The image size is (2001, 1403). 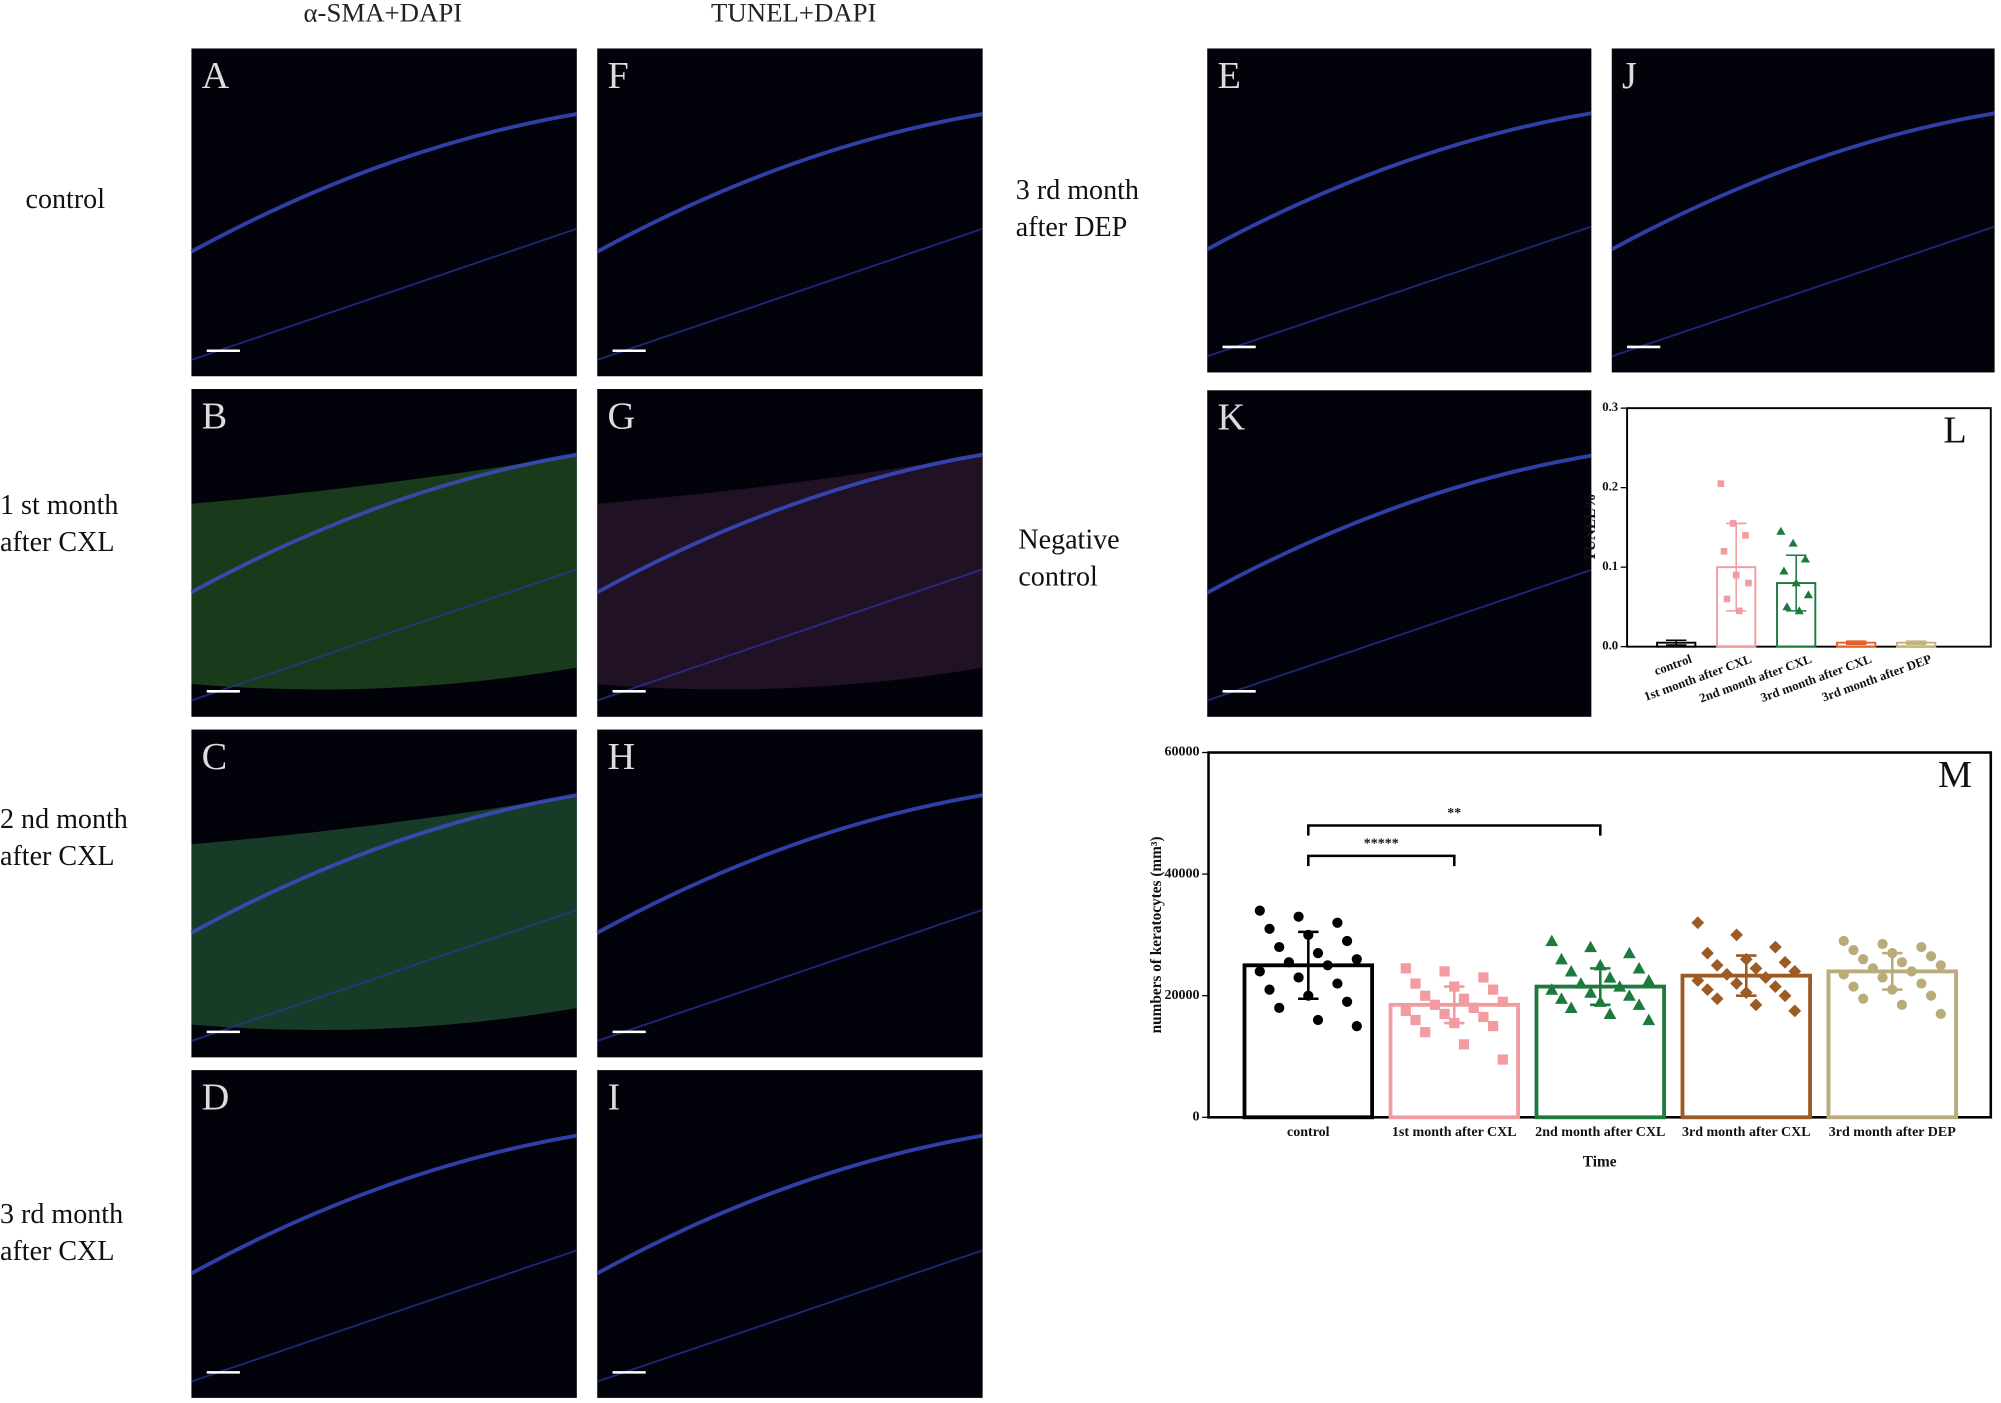 I want to click on tissue, so click(x=384, y=572).